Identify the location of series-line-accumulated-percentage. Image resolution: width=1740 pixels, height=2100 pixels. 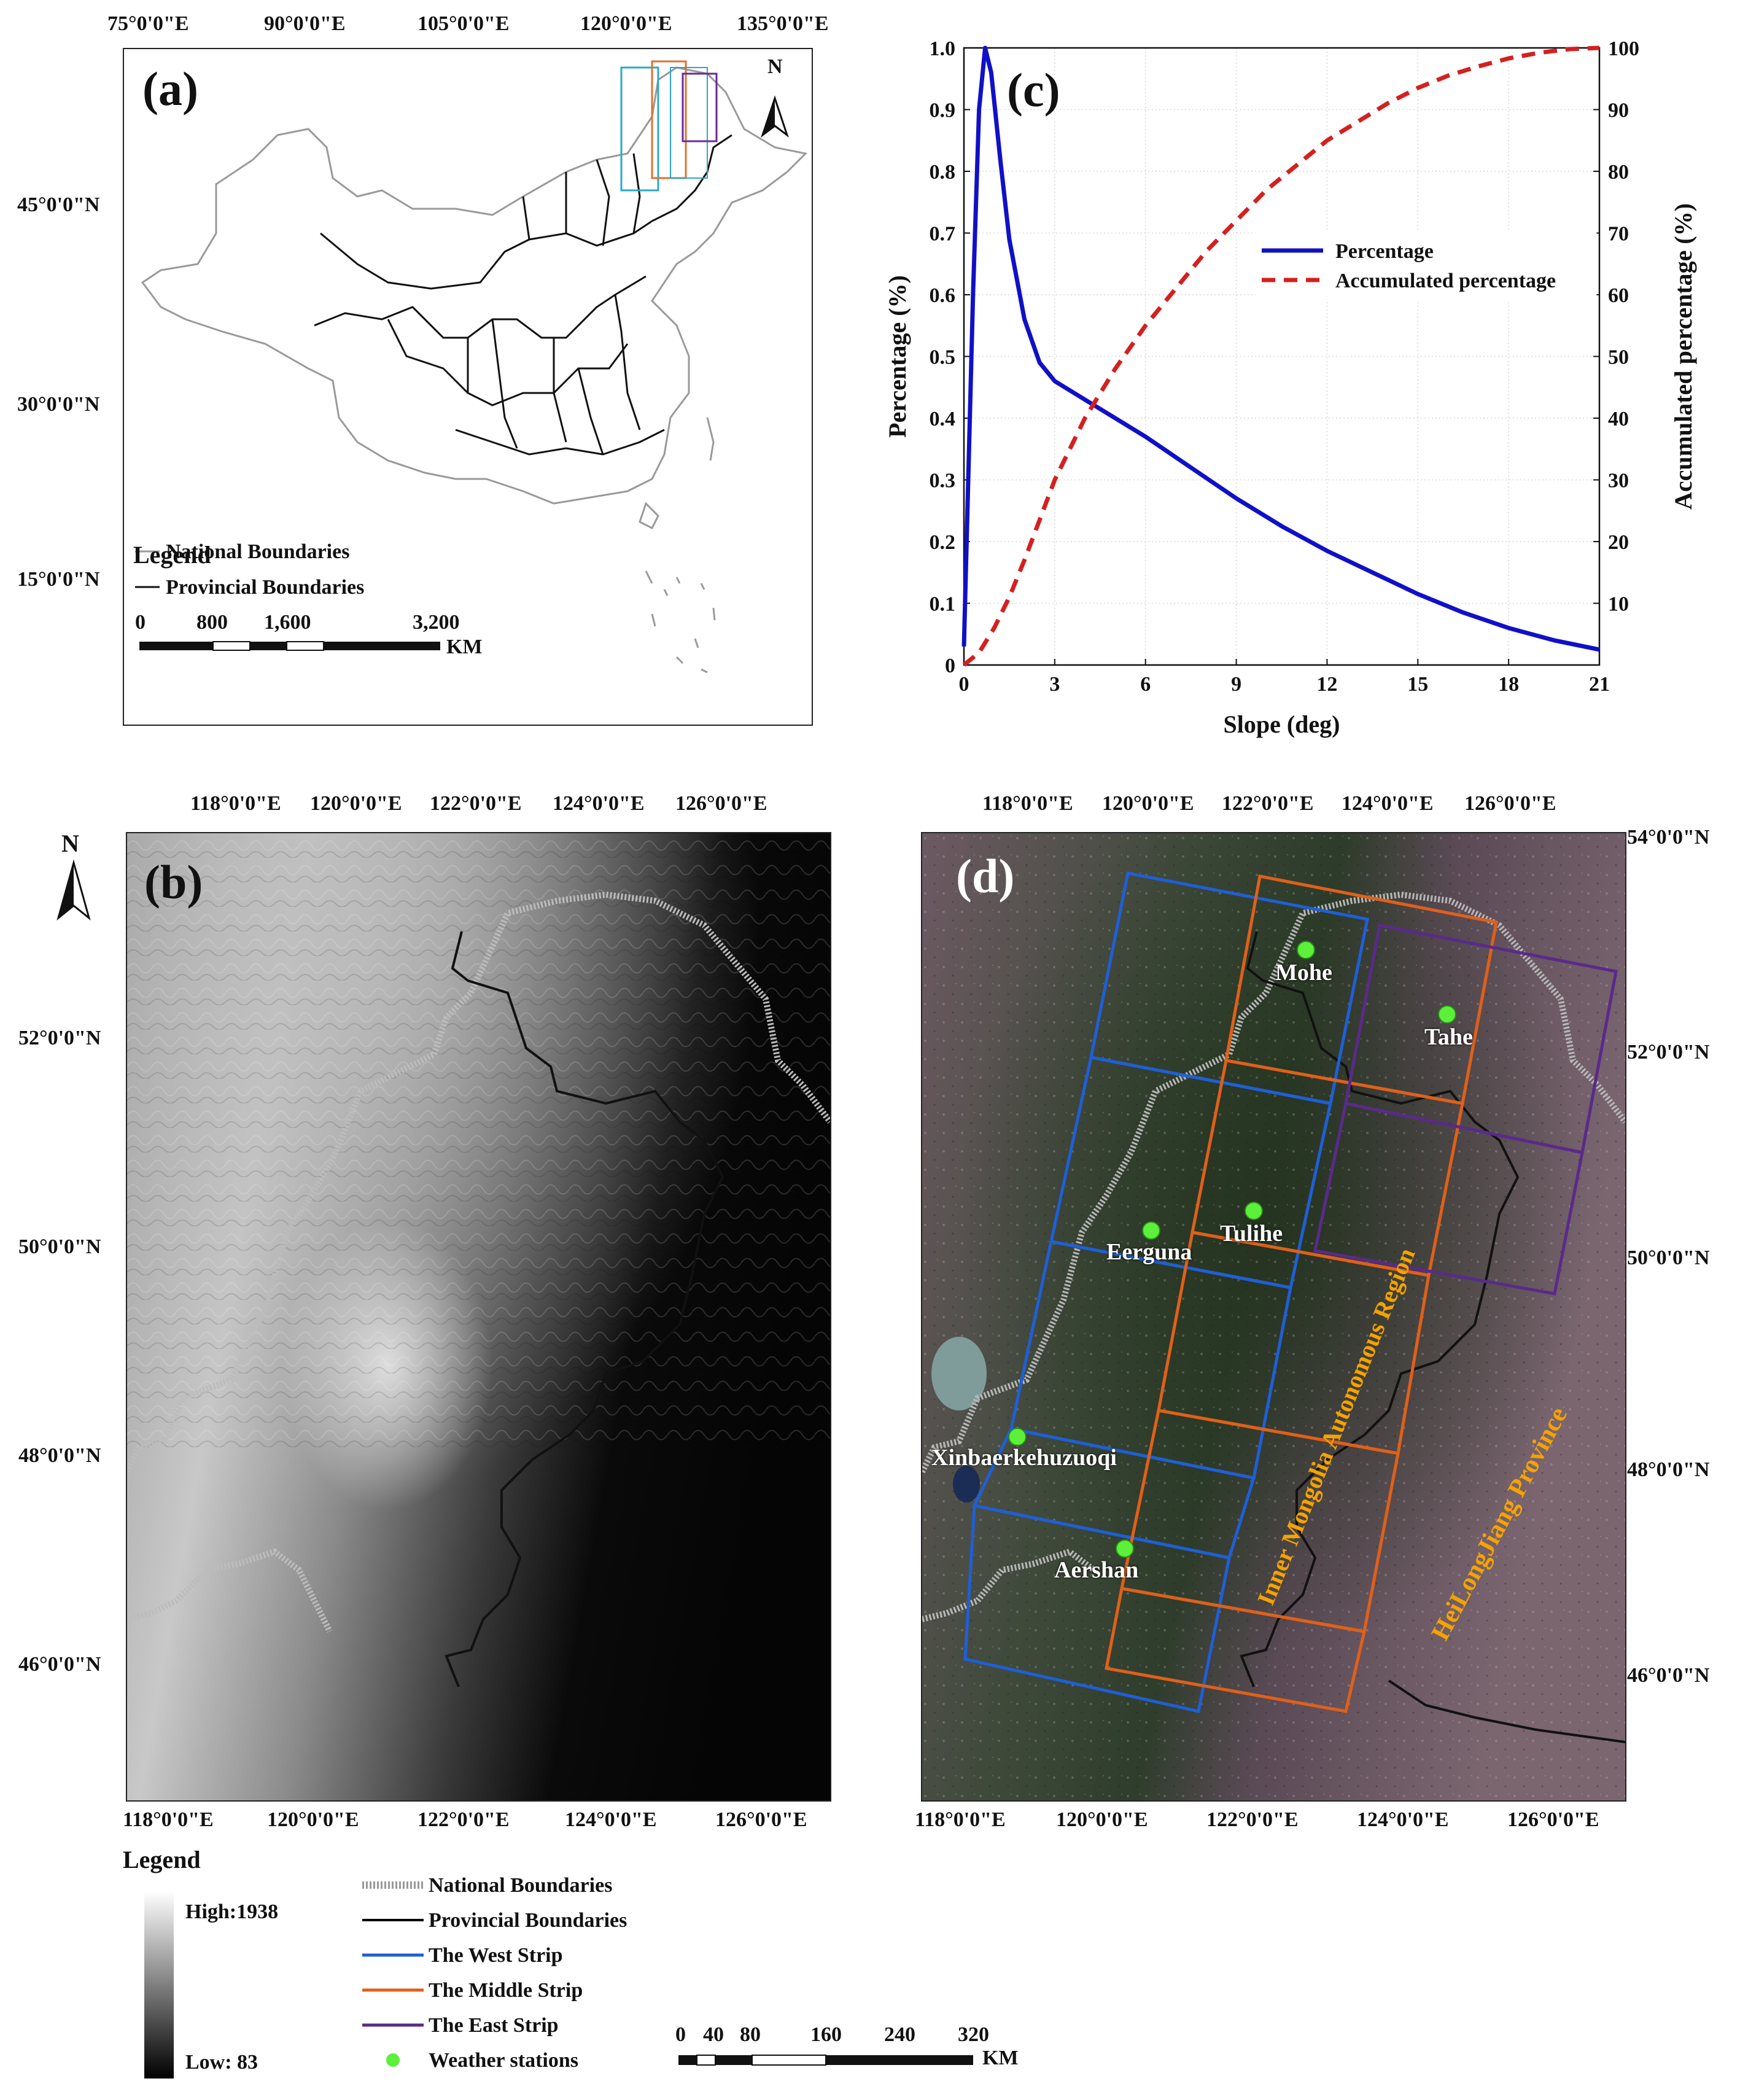
(1281, 356).